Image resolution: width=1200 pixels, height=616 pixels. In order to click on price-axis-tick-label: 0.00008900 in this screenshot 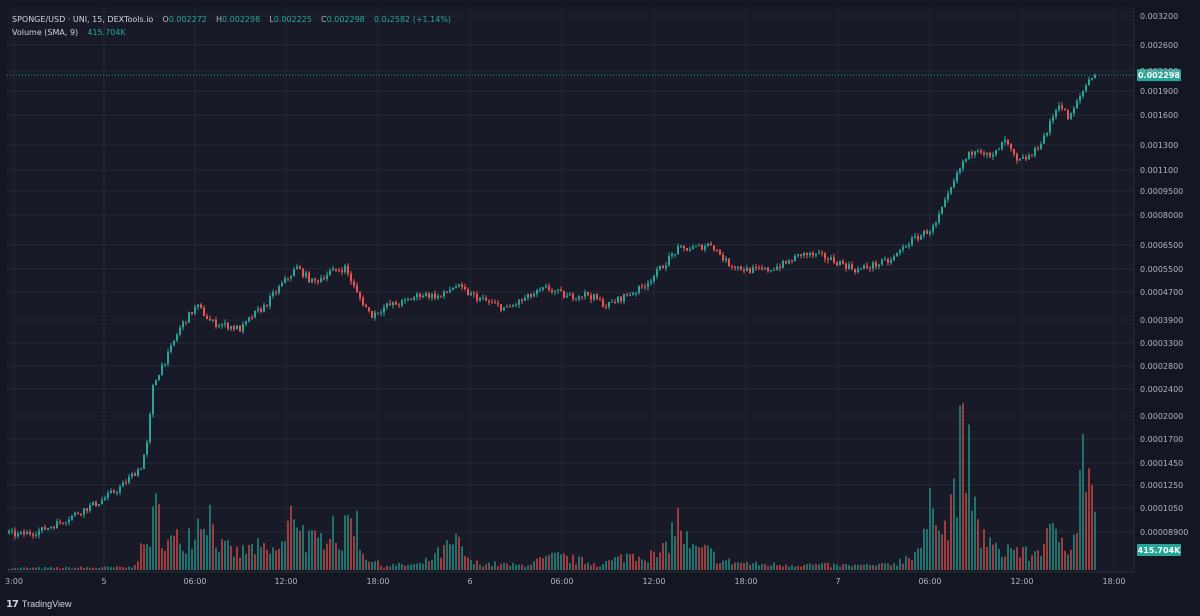, I will do `click(1164, 532)`.